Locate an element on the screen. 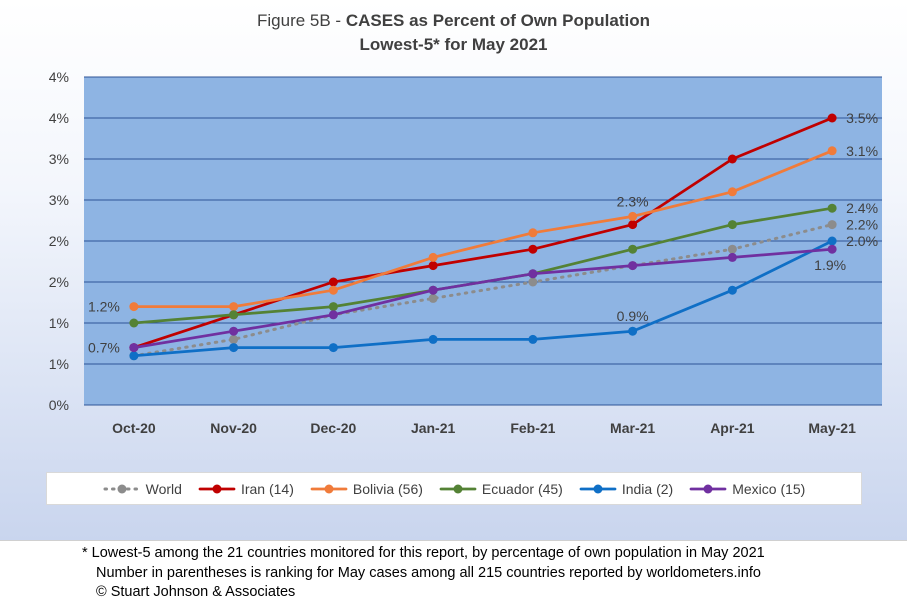  chart-title-bold: CASES as Percent of Own Population is located at coordinates (497, 20).